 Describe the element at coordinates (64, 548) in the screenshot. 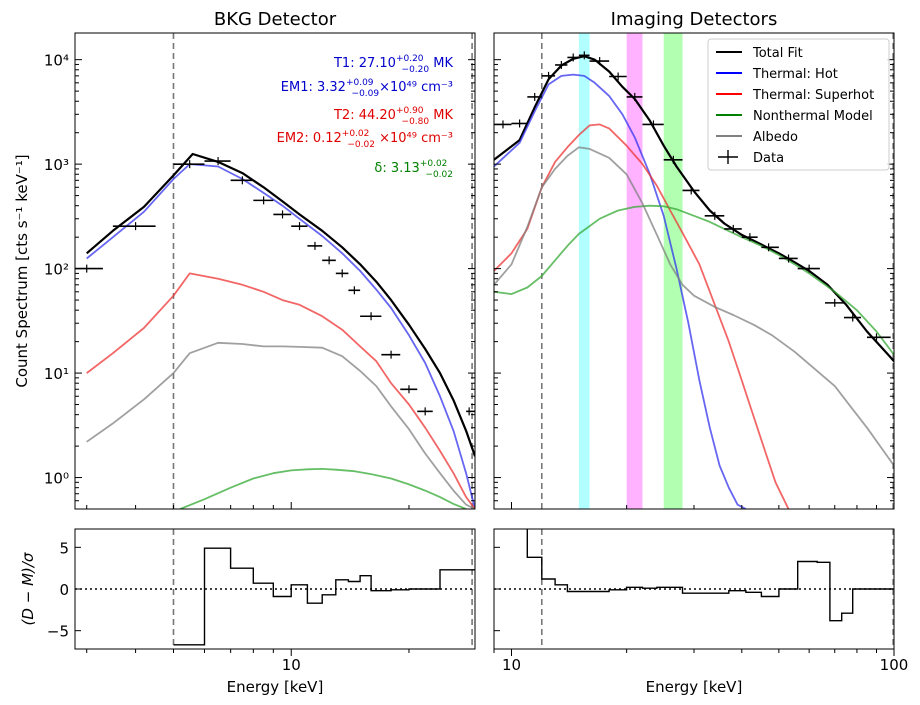

I see `residual-y-tick-label: 5` at that location.